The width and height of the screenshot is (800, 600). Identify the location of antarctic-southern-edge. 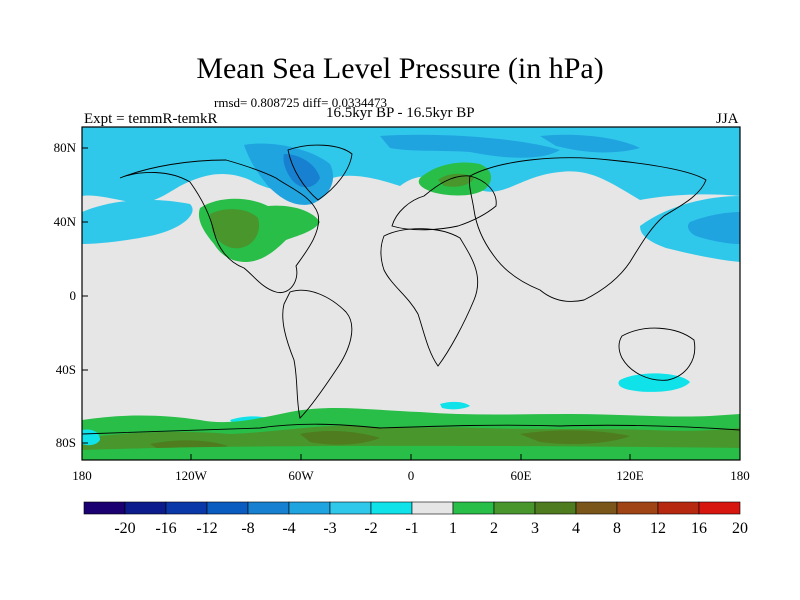
(411, 452).